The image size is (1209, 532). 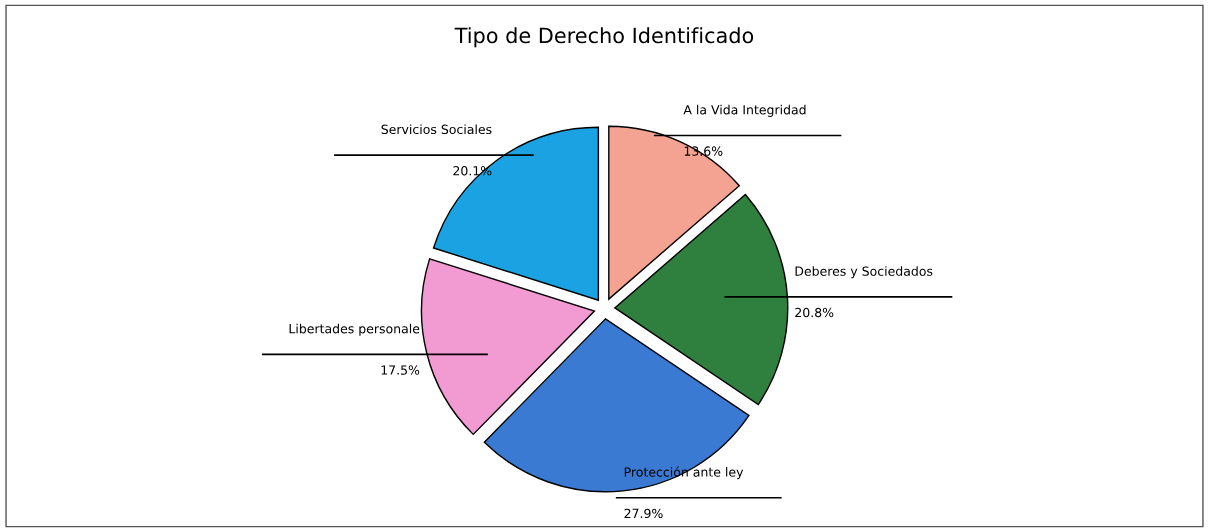 I want to click on chart-title: Tipo de Derecho Identificado, so click(x=604, y=37).